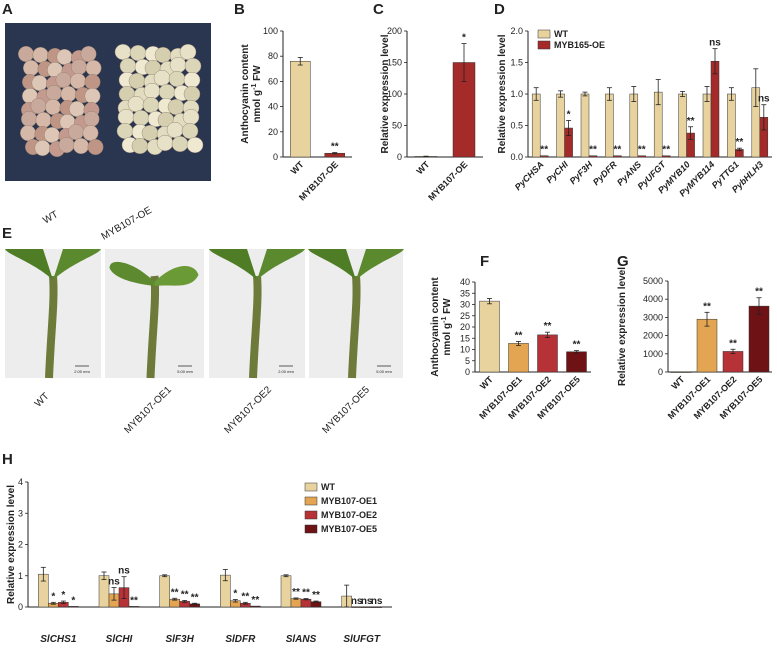  What do you see at coordinates (516, 94) in the screenshot?
I see `y-tick-label: 1.0` at bounding box center [516, 94].